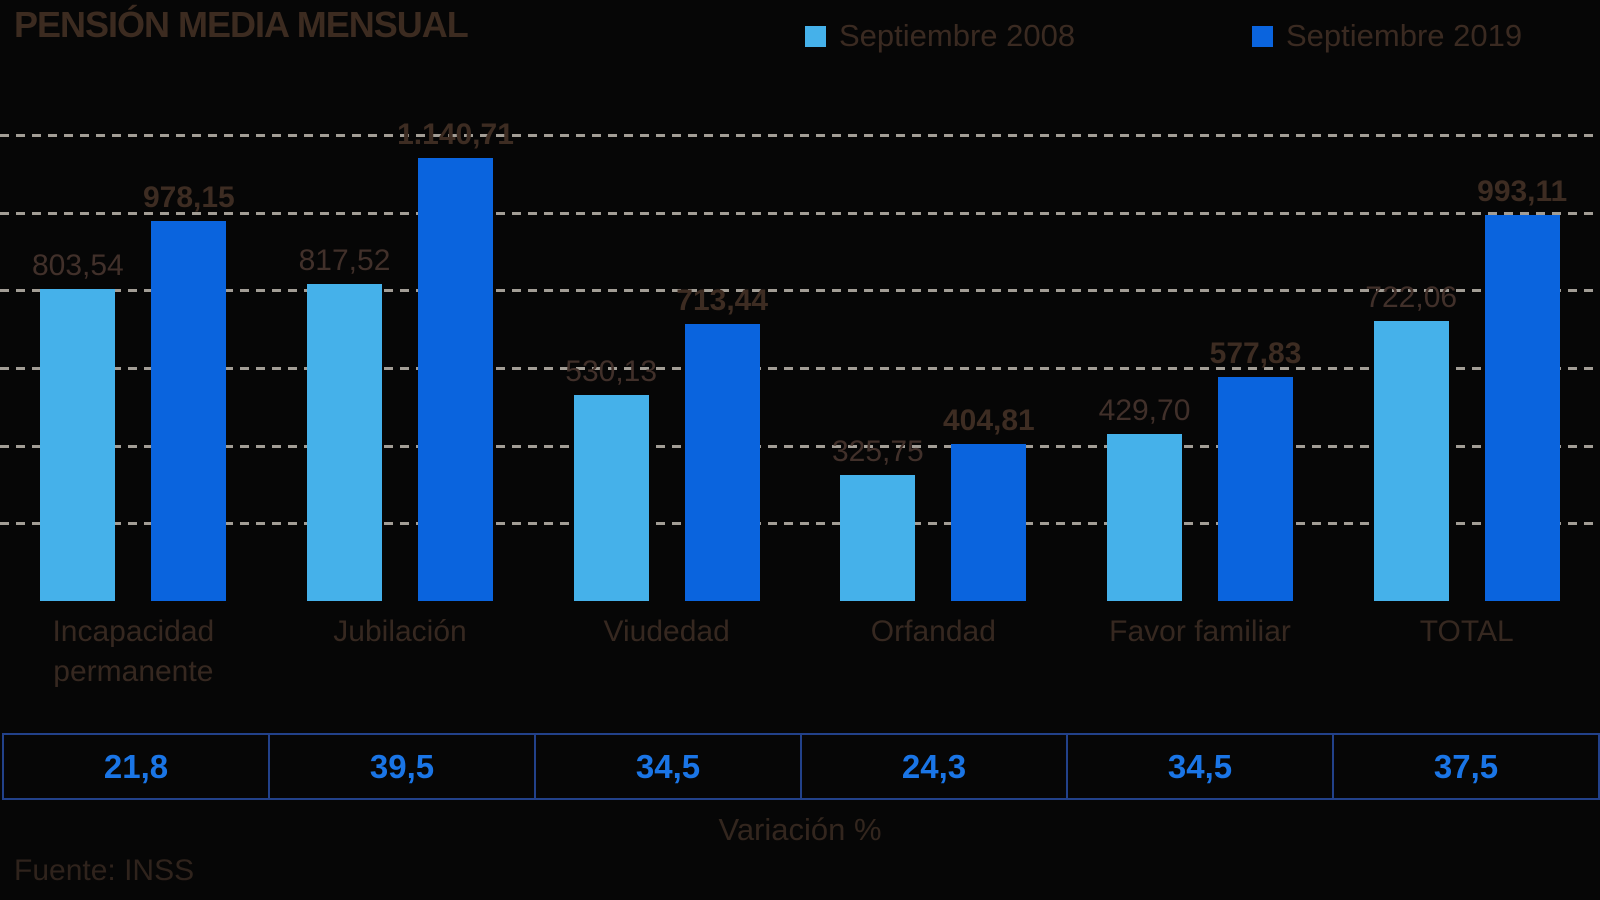 The width and height of the screenshot is (1600, 900). What do you see at coordinates (1255, 469) in the screenshot?
I see `bar-septiembre-2019-4: 577,83` at bounding box center [1255, 469].